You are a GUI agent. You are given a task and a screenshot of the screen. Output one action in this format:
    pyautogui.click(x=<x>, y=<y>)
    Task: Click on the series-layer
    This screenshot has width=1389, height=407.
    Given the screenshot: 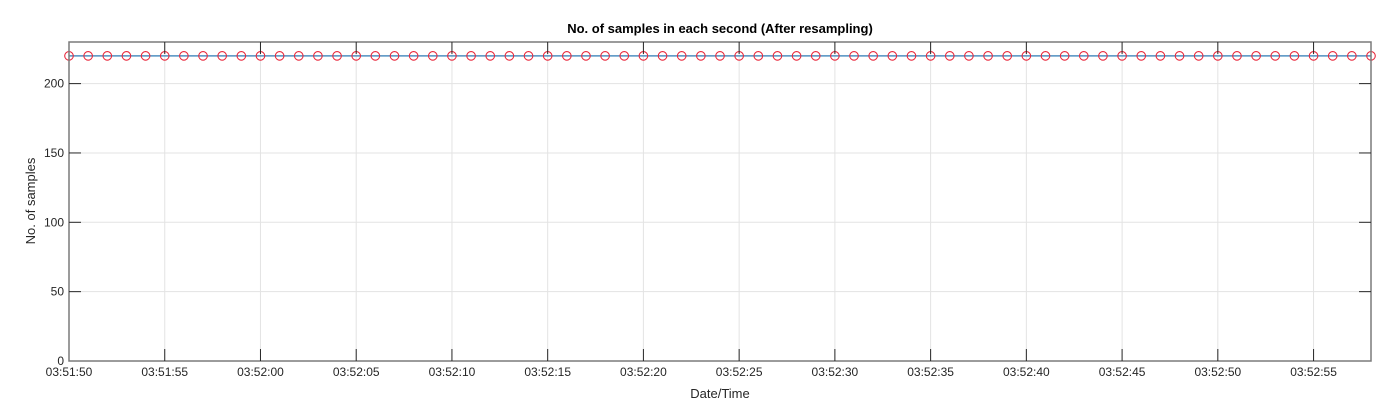 What is the action you would take?
    pyautogui.click(x=720, y=56)
    